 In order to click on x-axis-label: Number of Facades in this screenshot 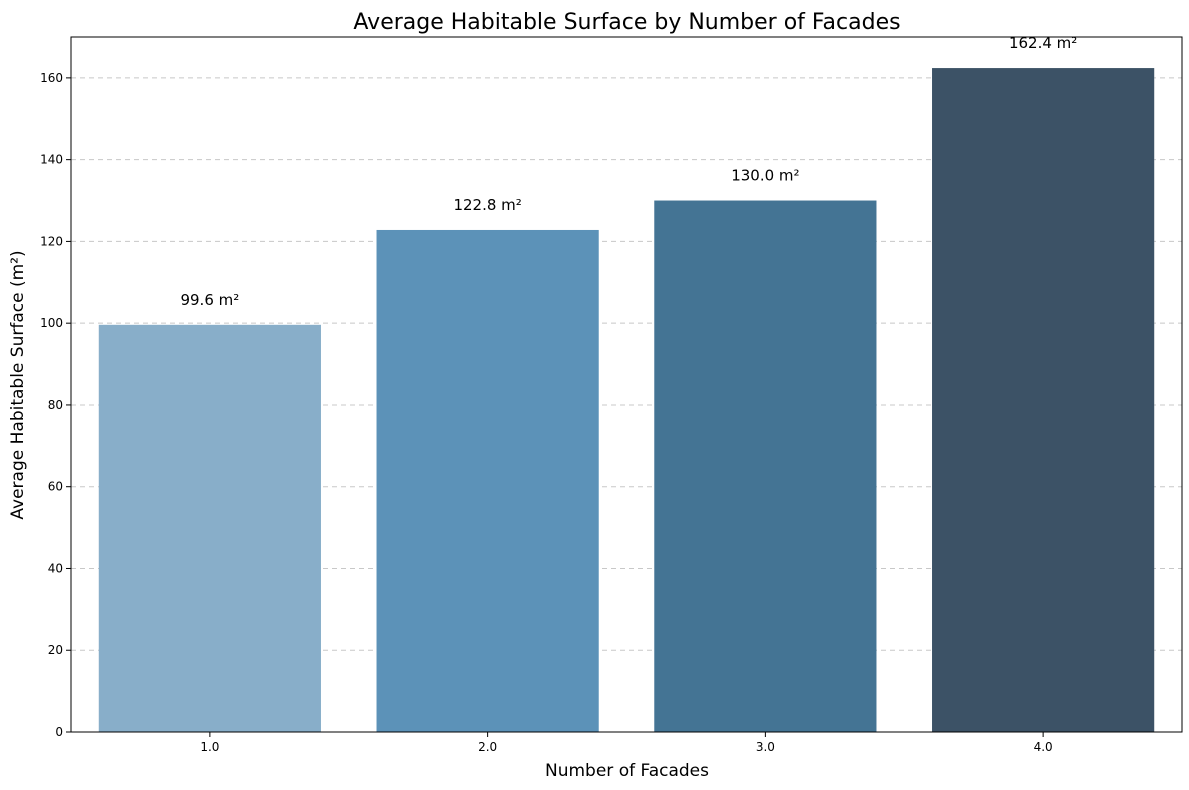, I will do `click(627, 771)`.